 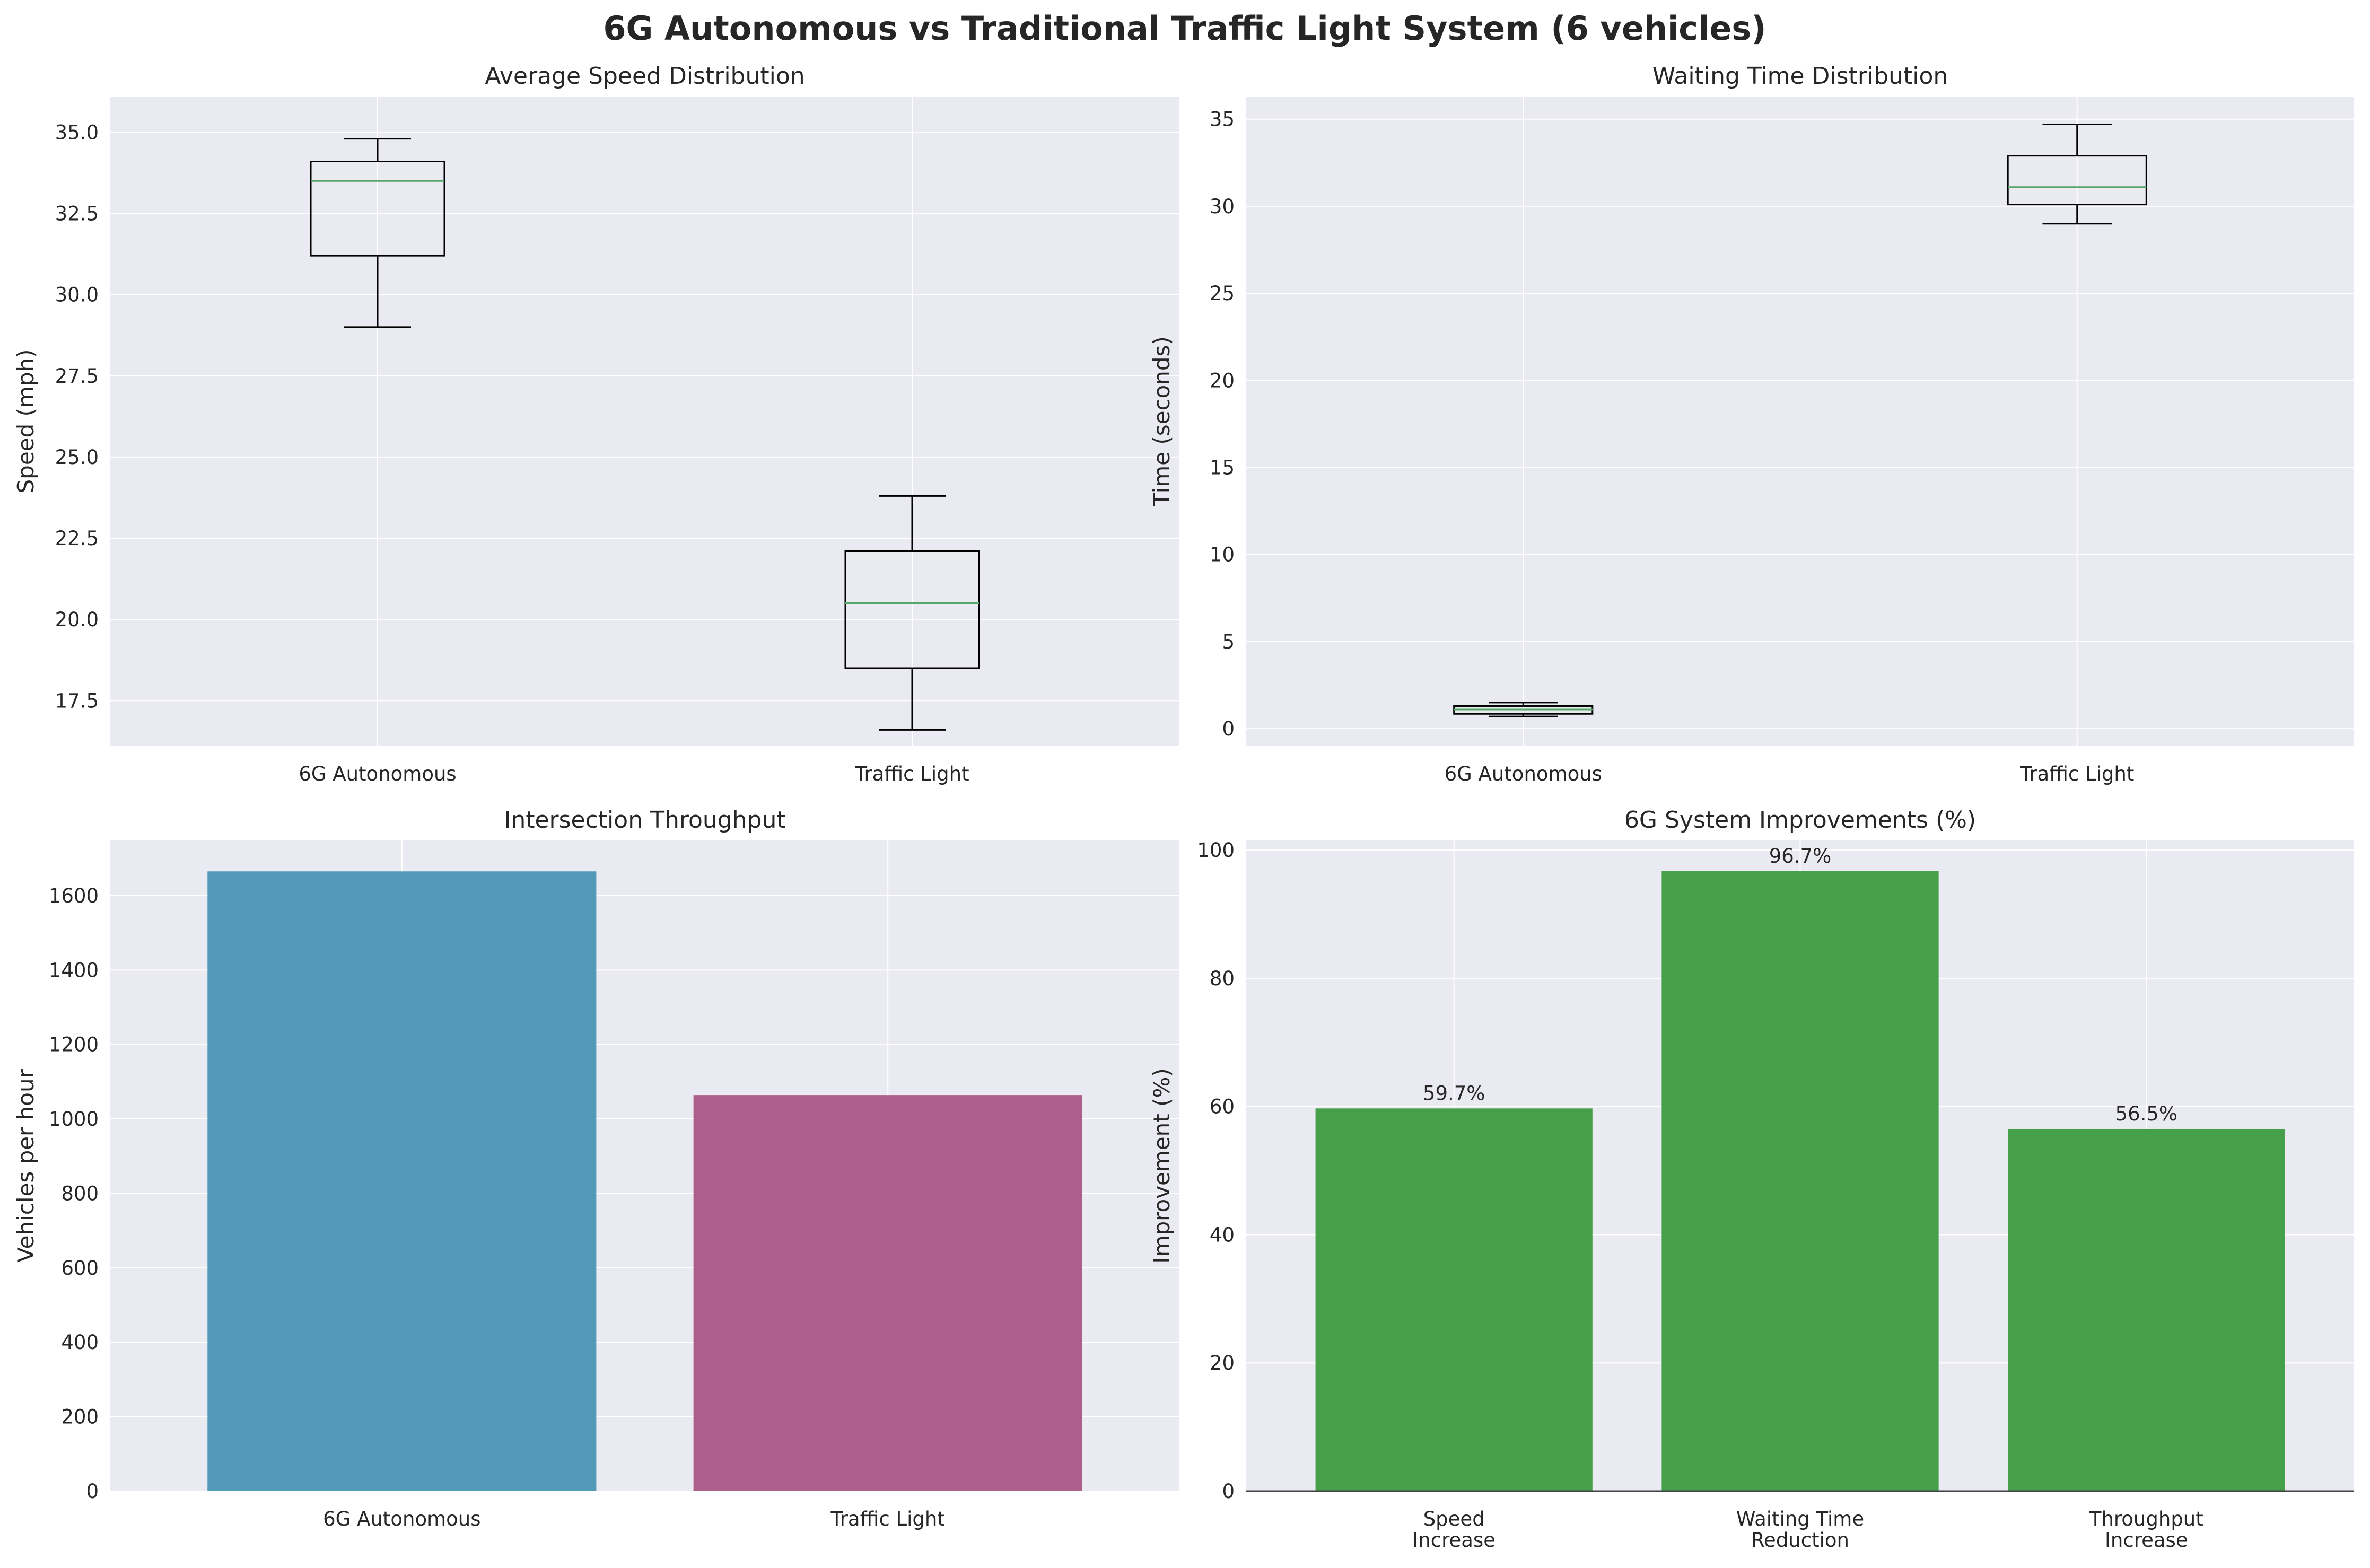 I want to click on y-tick-label: 32.5, so click(x=77, y=214).